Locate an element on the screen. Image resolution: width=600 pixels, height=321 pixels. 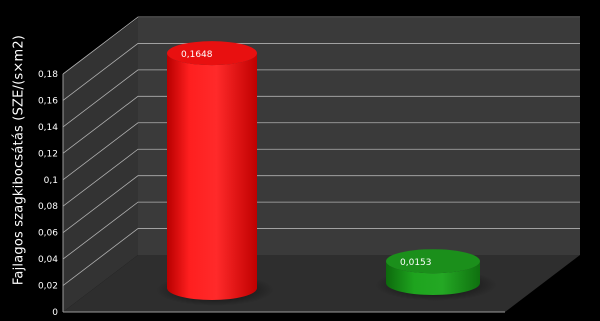
y-tick-label: 0,06 is located at coordinates (48, 234).